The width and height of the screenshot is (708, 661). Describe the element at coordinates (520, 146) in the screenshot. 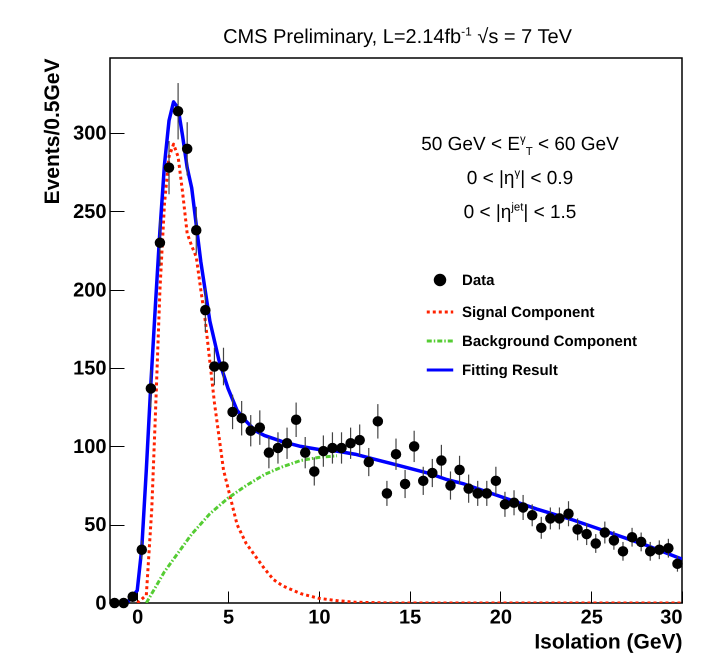

I see `annotation: 50 GeV < E$^{γ}$$_{T}$ < 60 GeV` at that location.